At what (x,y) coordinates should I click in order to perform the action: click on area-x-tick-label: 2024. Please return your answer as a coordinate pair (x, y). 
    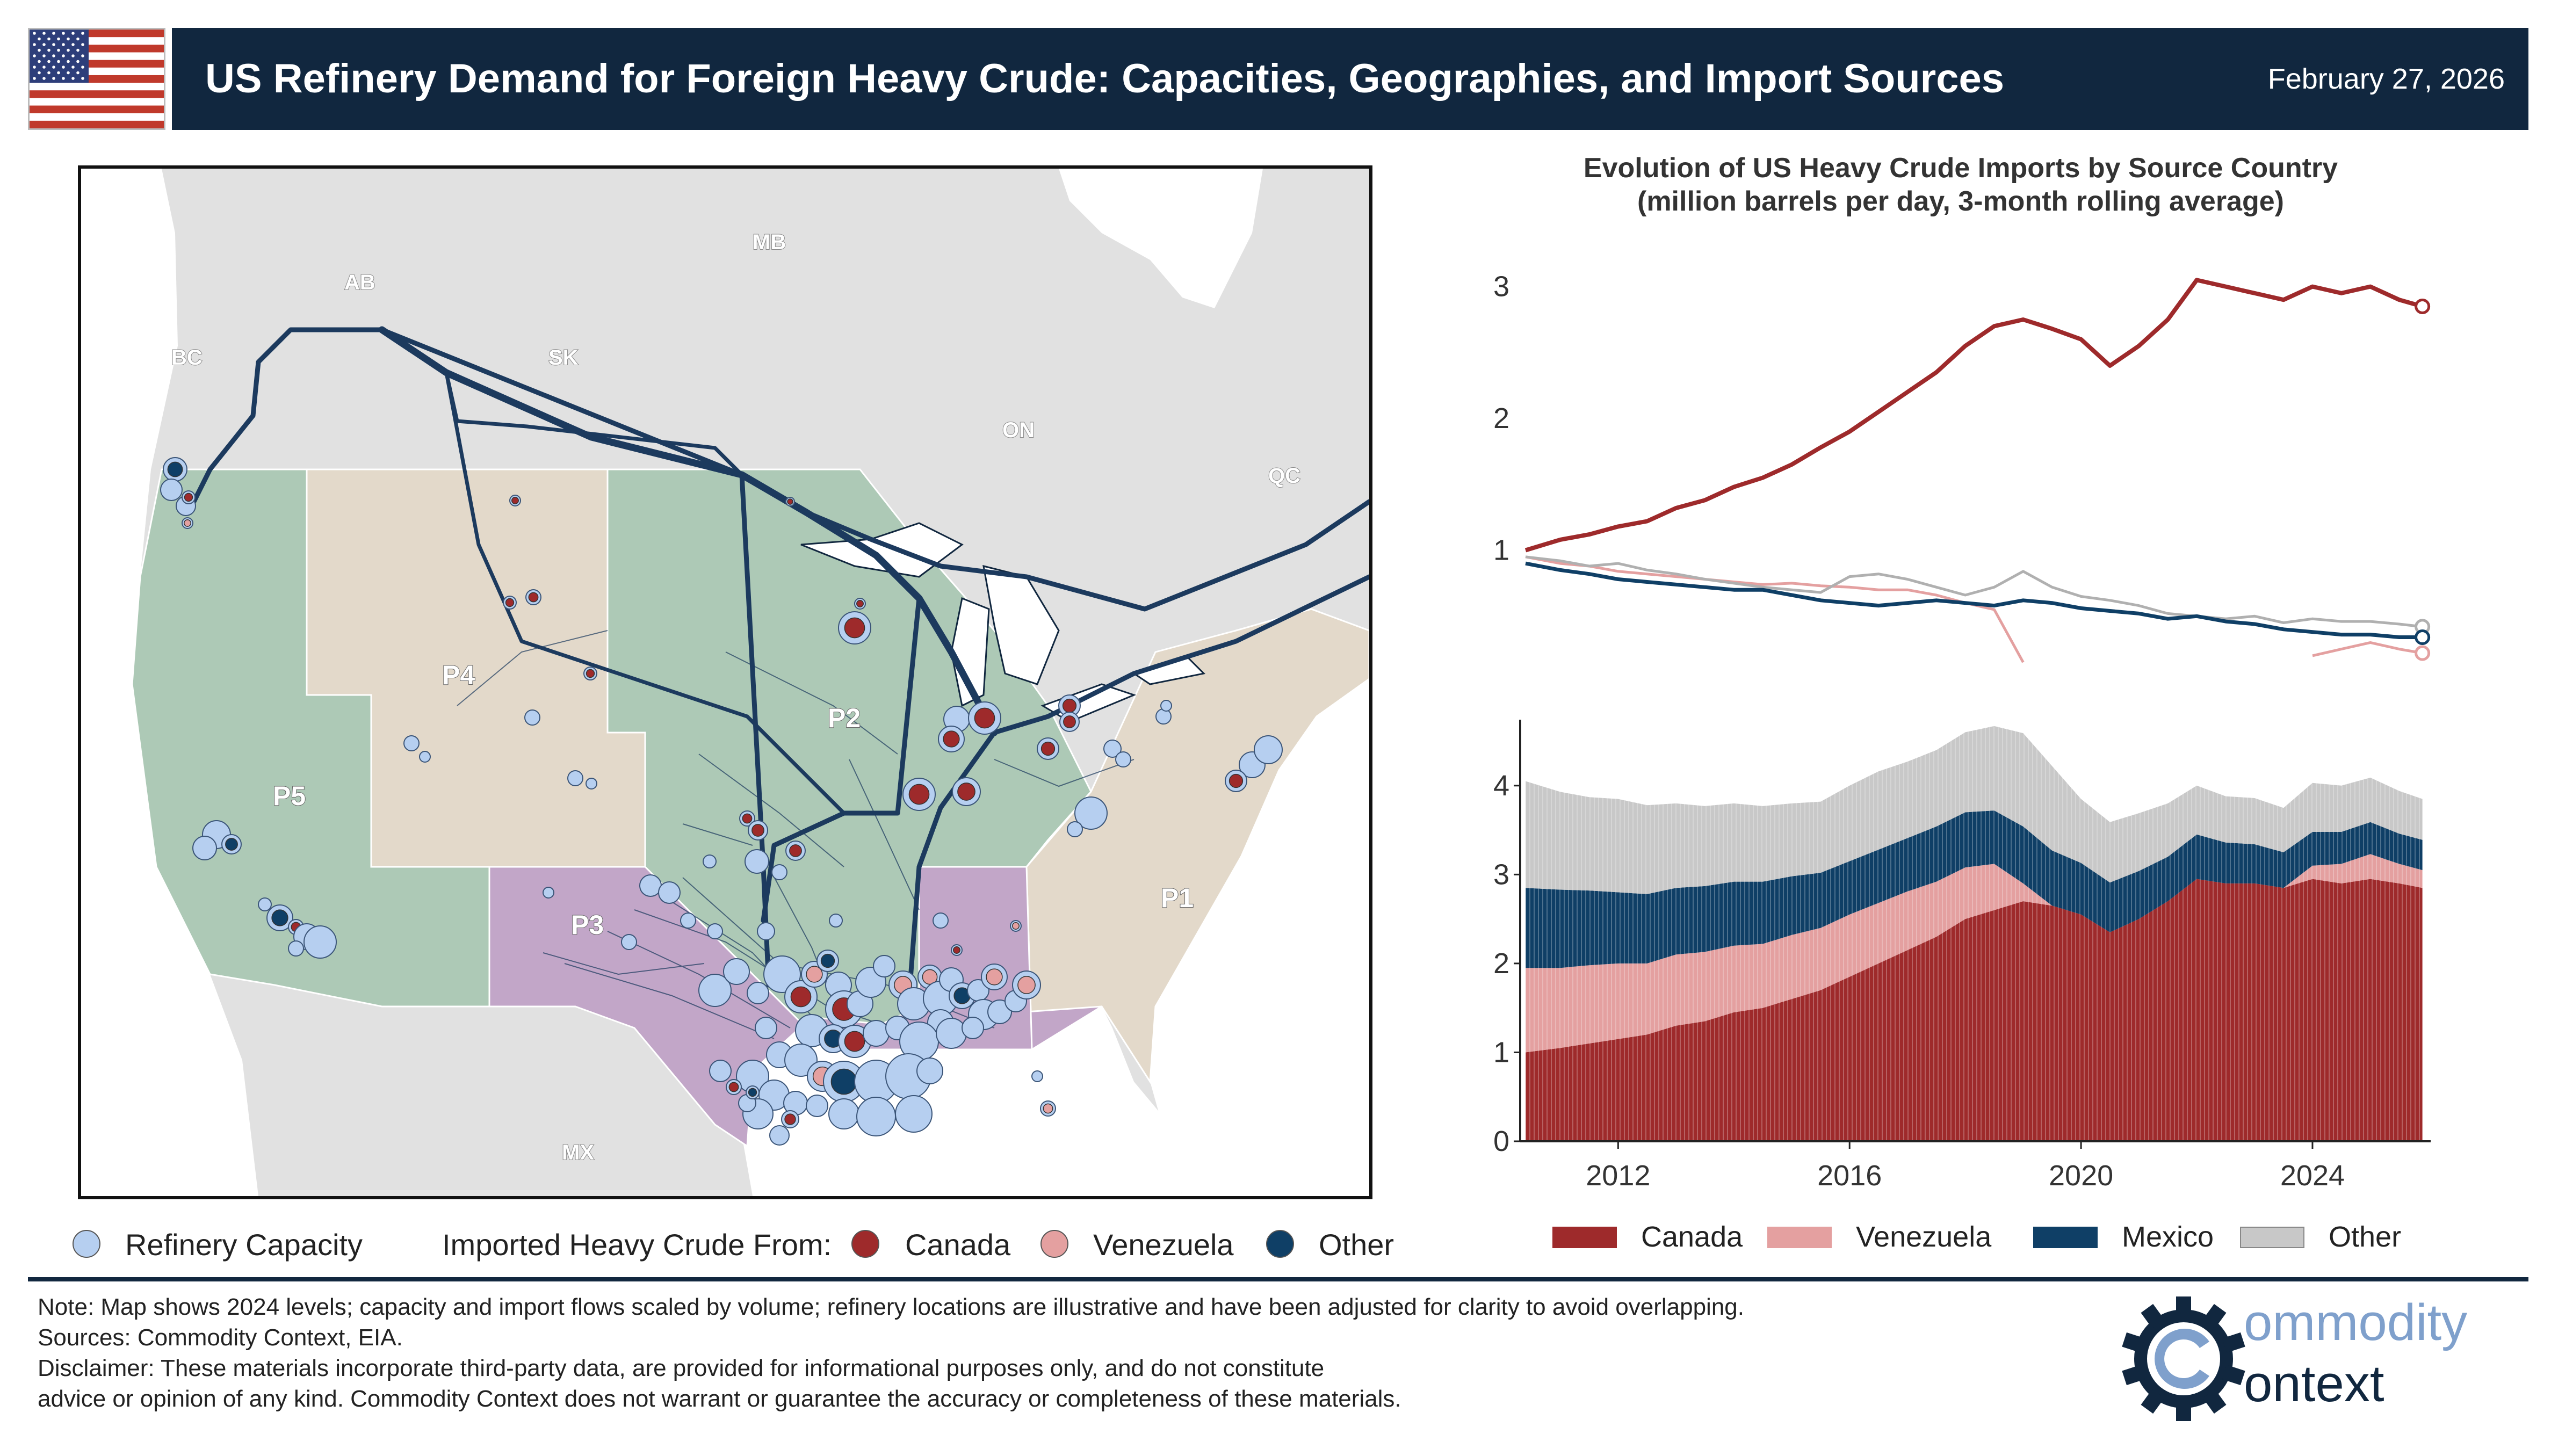
    Looking at the image, I should click on (2312, 1176).